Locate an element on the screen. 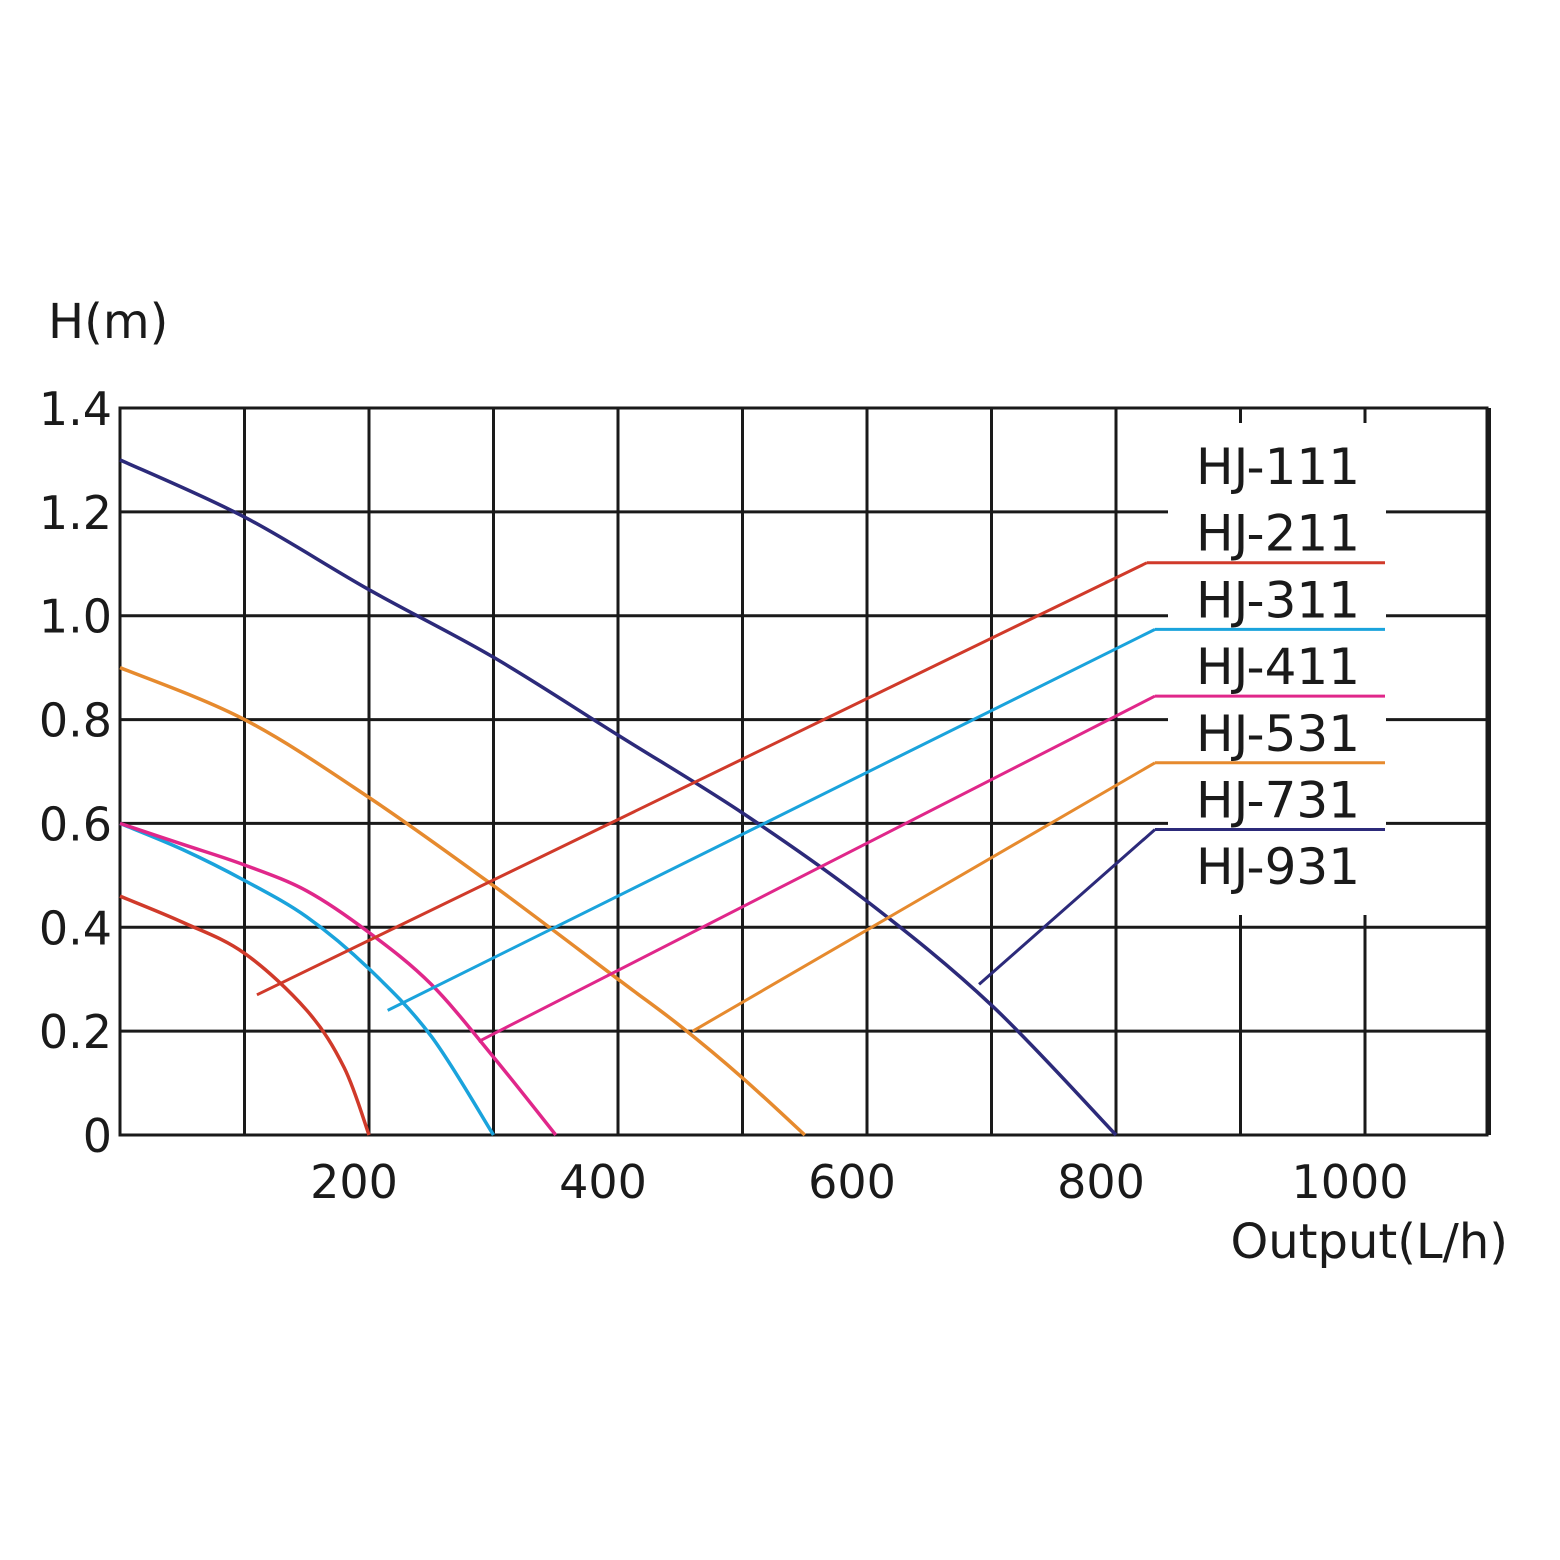 The image size is (1560, 1560). legend-label-hj-731: HJ-731 is located at coordinates (1278, 801).